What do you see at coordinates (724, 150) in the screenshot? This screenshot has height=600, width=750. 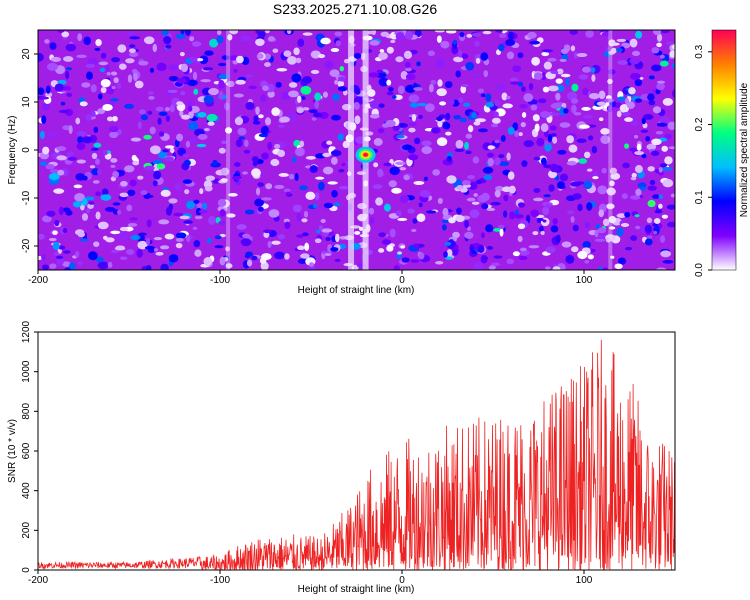 I see `colorbar-gradient` at bounding box center [724, 150].